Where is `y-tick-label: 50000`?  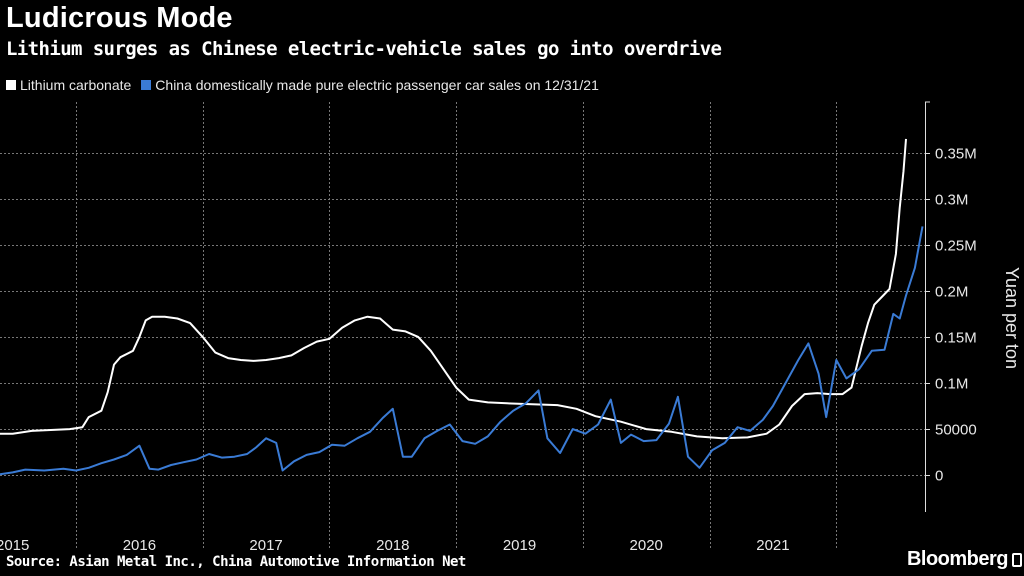 y-tick-label: 50000 is located at coordinates (956, 430).